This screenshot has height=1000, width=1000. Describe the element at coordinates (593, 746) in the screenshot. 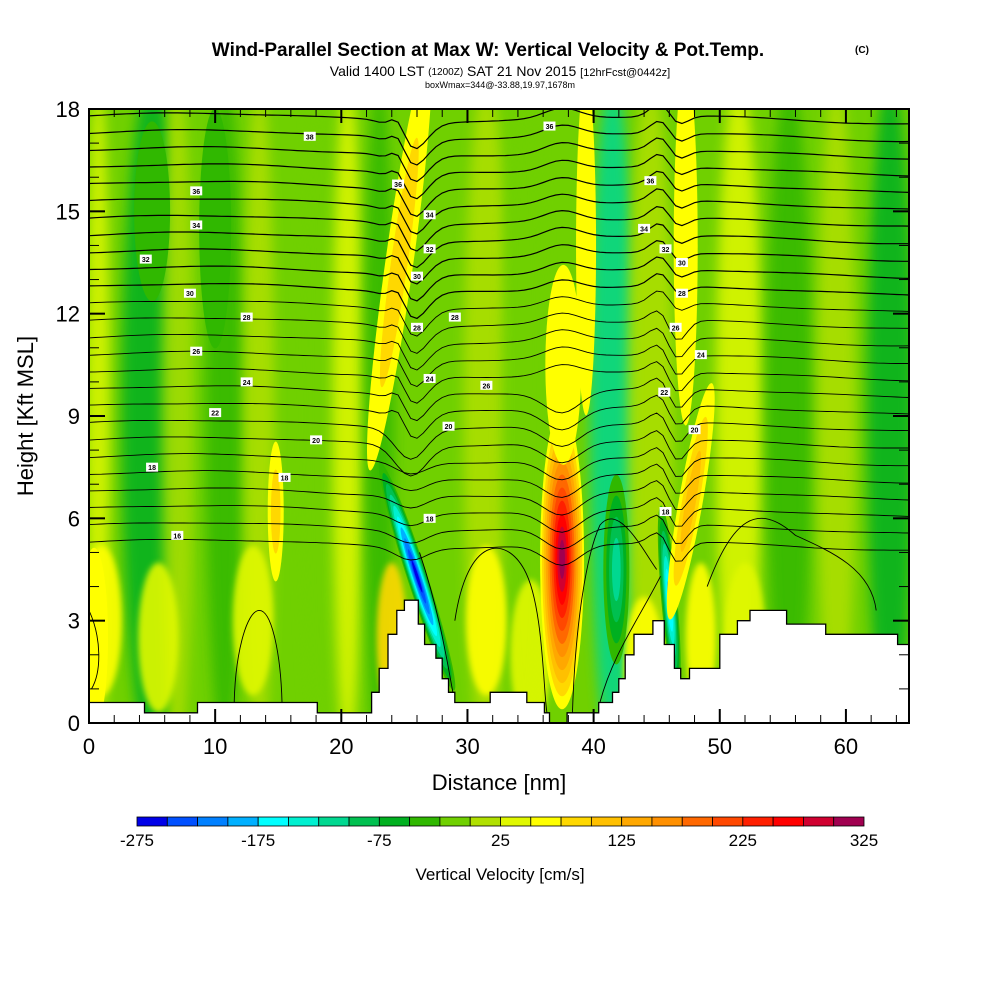

I see `x-tick-label: 40` at that location.